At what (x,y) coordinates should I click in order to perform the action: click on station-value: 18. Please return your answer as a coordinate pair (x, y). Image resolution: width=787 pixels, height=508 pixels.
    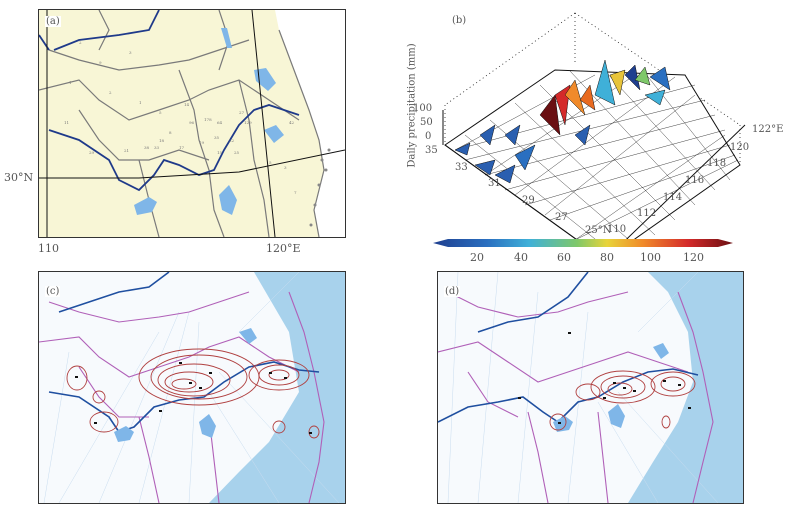
    Looking at the image, I should click on (162, 140).